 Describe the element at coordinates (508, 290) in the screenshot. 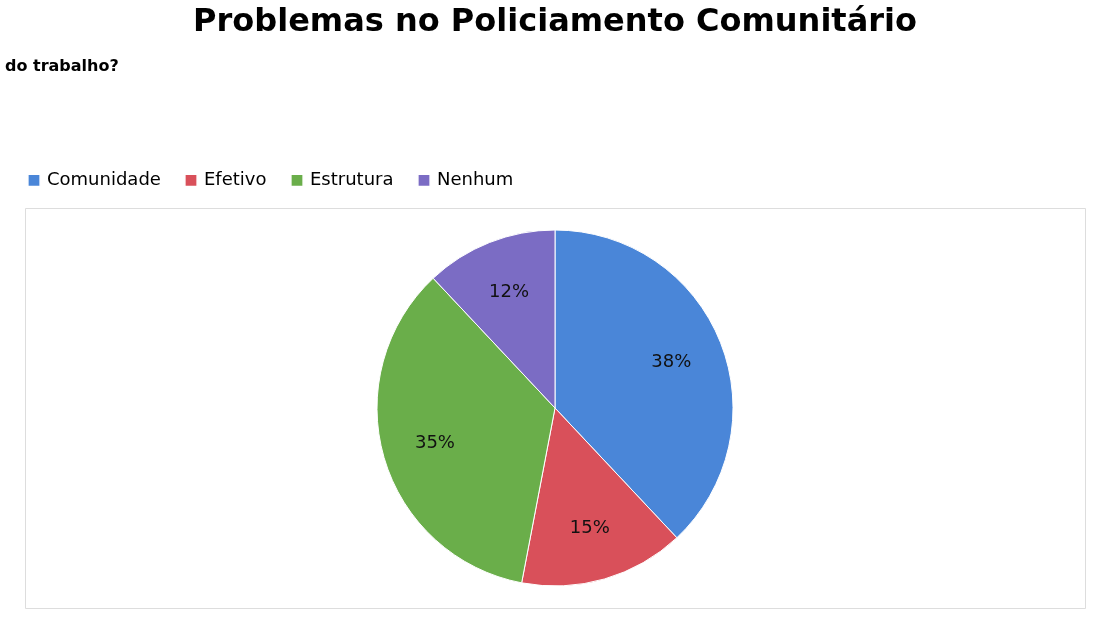

I see `data-label: 12%` at that location.